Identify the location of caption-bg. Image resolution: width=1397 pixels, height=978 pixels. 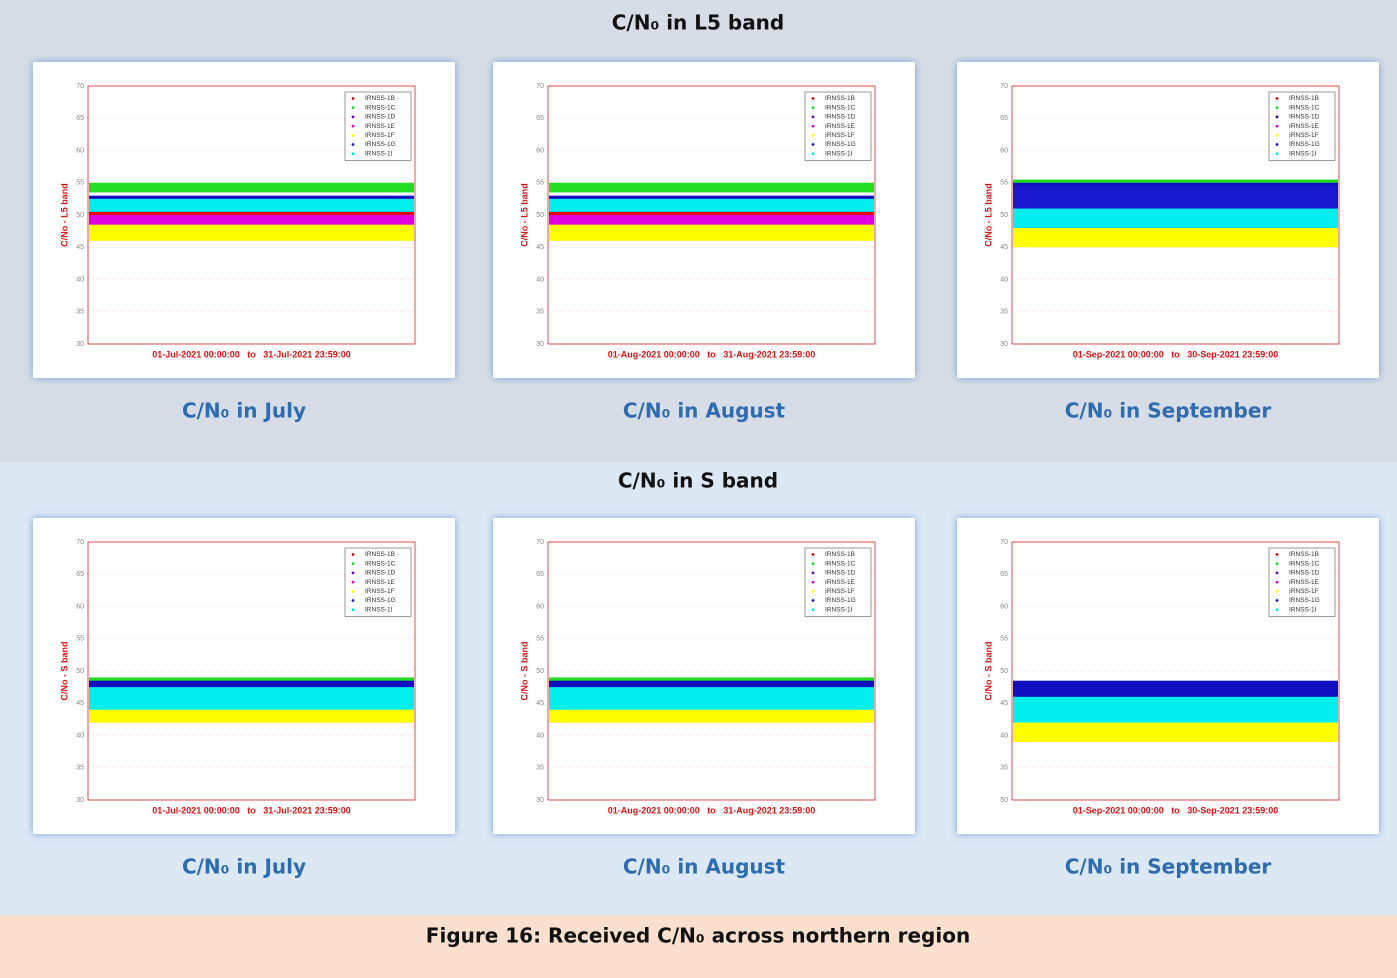
(698, 946).